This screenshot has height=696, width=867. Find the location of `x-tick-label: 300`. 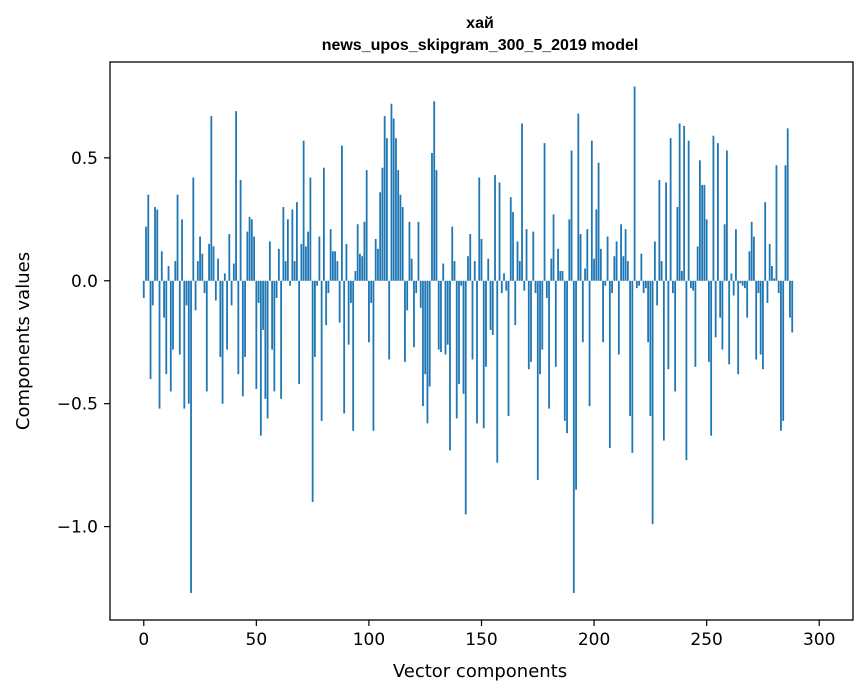

x-tick-label: 300 is located at coordinates (819, 640).